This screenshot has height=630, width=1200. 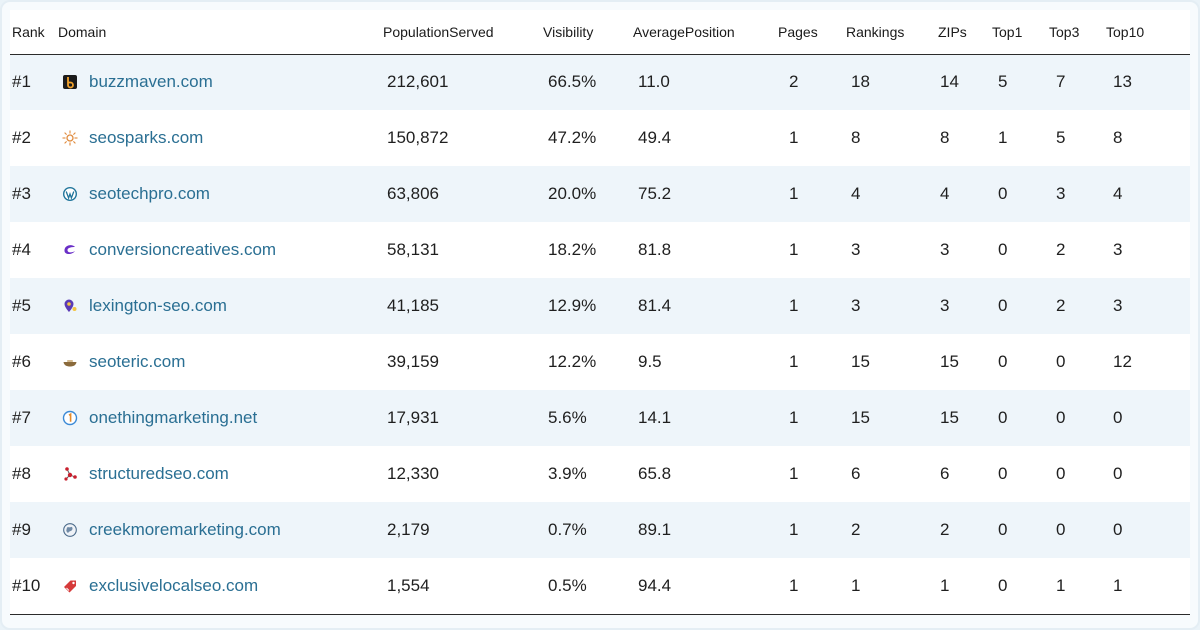 I want to click on rank-cell: #6, so click(x=21, y=361).